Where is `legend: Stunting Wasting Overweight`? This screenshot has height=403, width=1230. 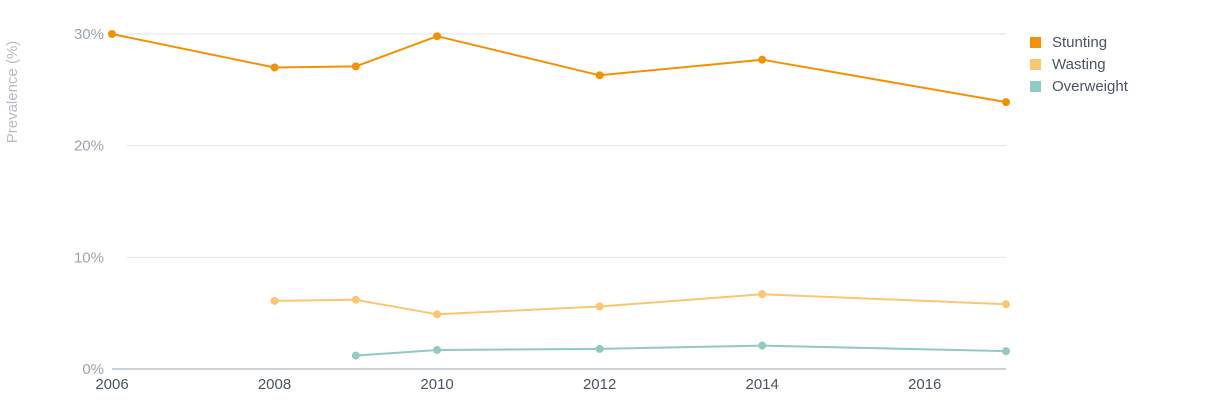
legend: Stunting Wasting Overweight is located at coordinates (1079, 64).